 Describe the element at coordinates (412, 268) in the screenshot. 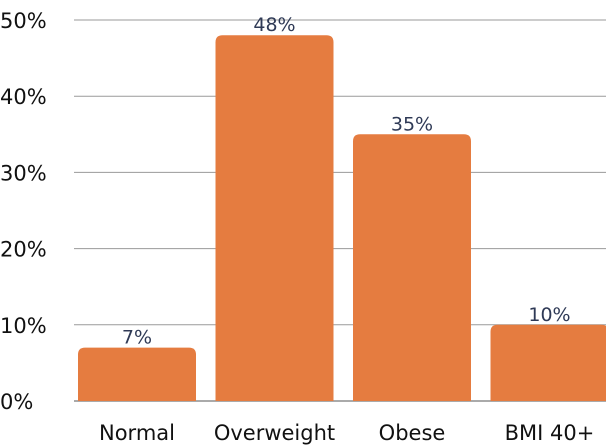

I see `bar-obese` at that location.